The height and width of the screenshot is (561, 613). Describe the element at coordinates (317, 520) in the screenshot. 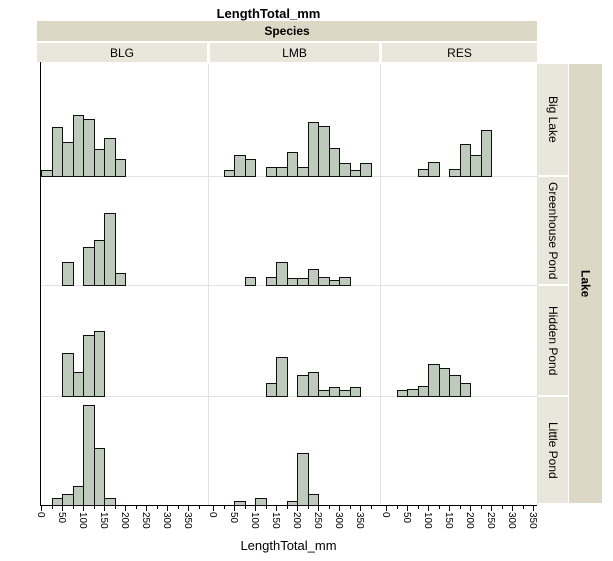

I see `x-axis-tick-label: 250` at that location.